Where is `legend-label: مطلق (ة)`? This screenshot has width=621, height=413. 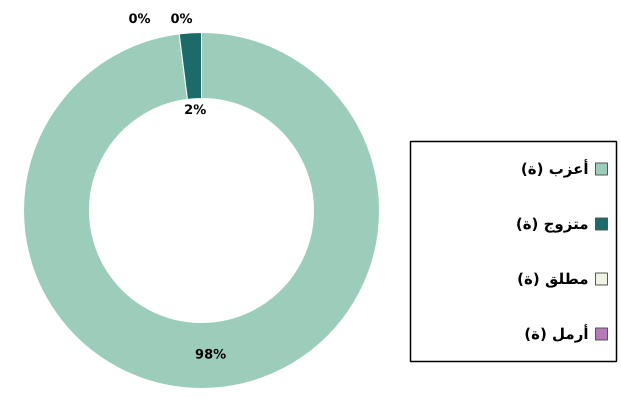 legend-label: مطلق (ة) is located at coordinates (553, 279).